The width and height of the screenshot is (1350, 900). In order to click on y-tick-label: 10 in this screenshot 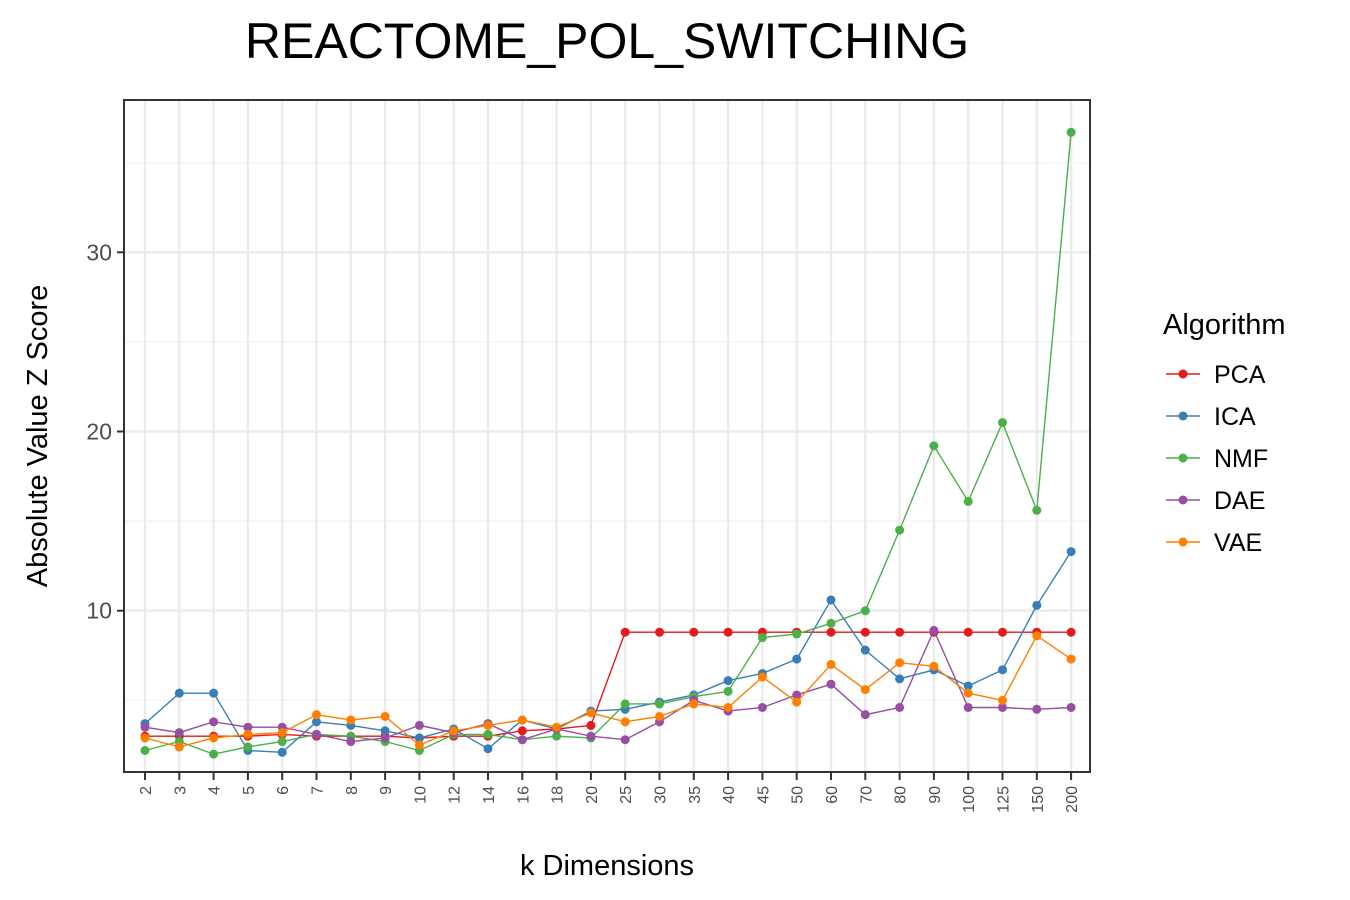, I will do `click(99, 611)`.